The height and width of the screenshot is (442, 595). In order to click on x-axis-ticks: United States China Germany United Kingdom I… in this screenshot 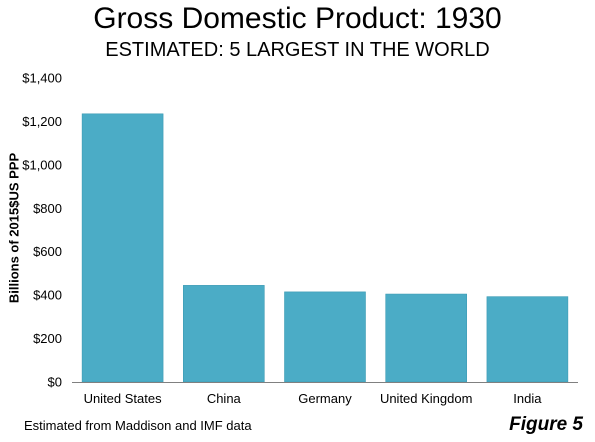, I will do `click(313, 398)`.